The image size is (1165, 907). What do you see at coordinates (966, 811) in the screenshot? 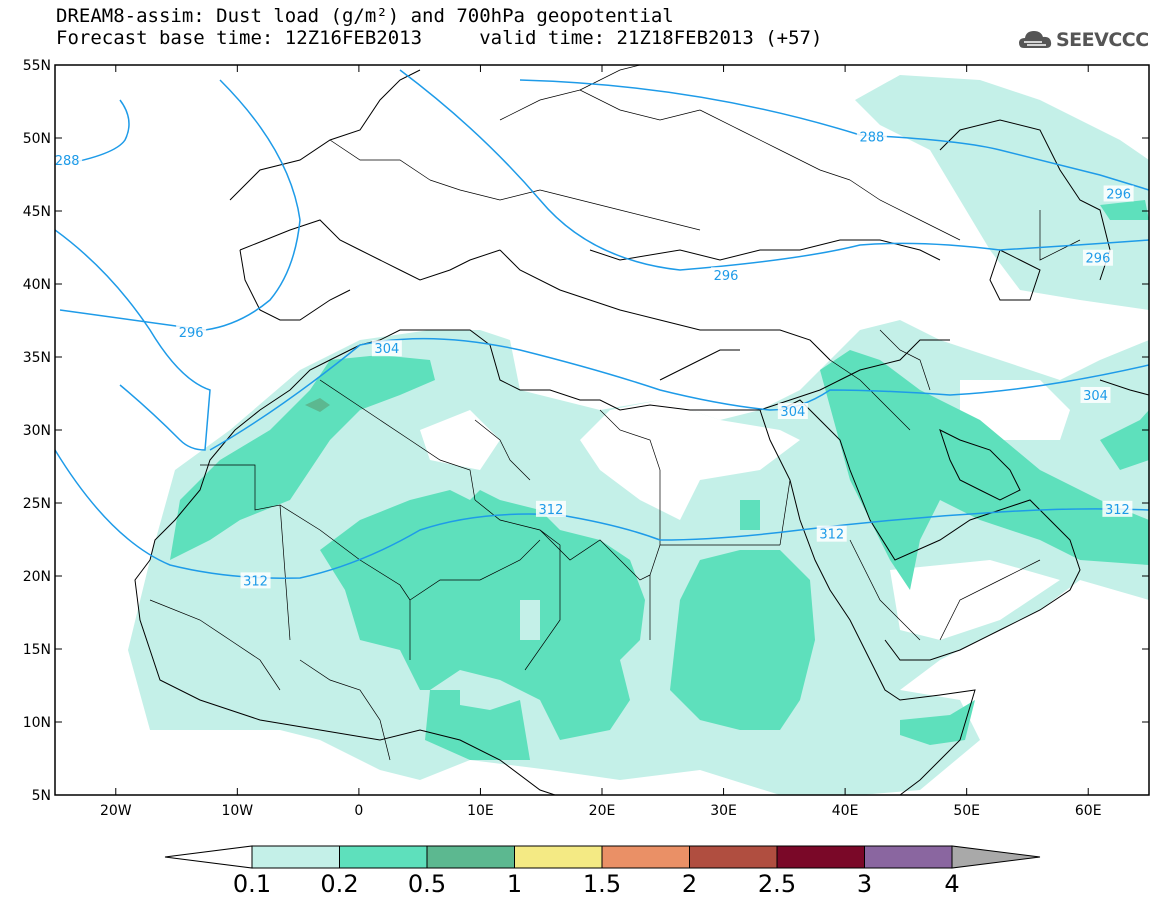
I see `lon-tick-label: 50E` at bounding box center [966, 811].